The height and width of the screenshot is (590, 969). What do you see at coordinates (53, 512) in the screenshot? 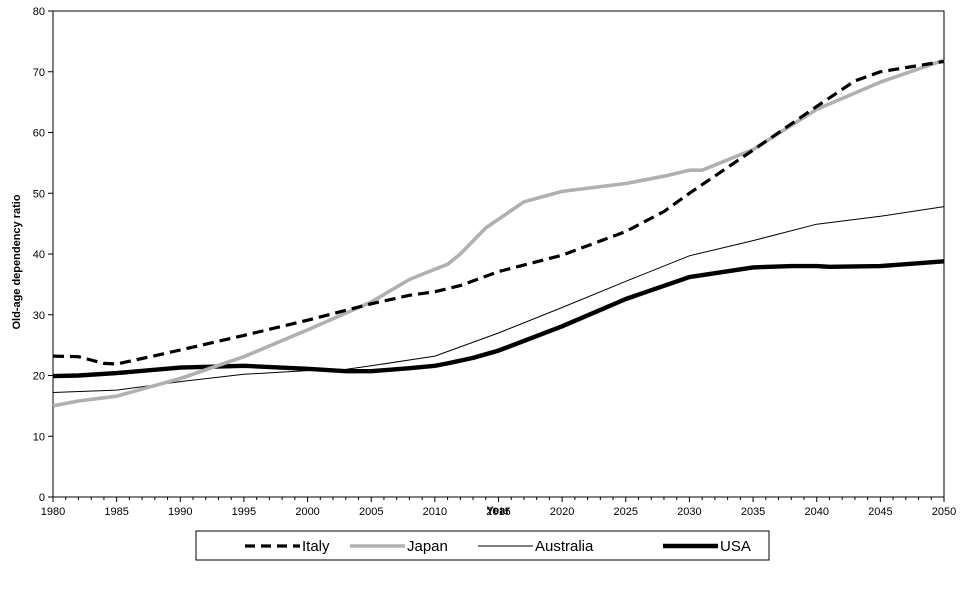
I see `x-tick-label: 1980` at bounding box center [53, 512].